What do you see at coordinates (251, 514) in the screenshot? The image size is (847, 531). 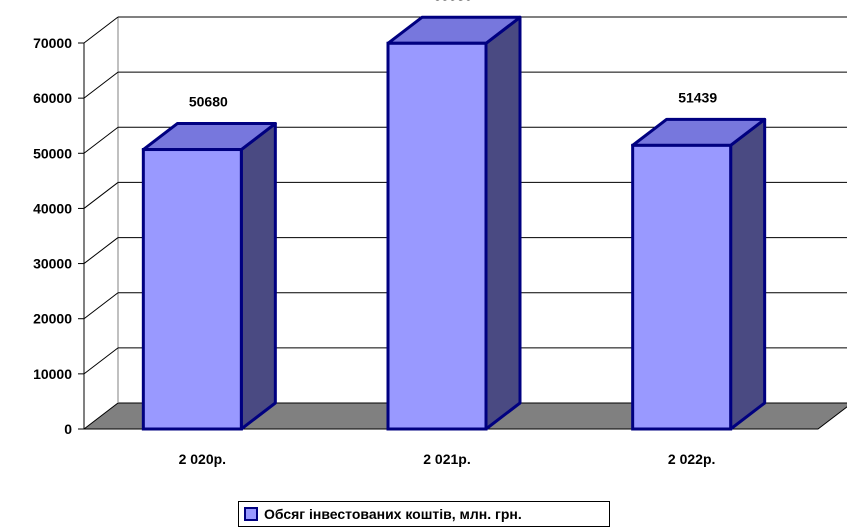 I see `legend-swatch` at bounding box center [251, 514].